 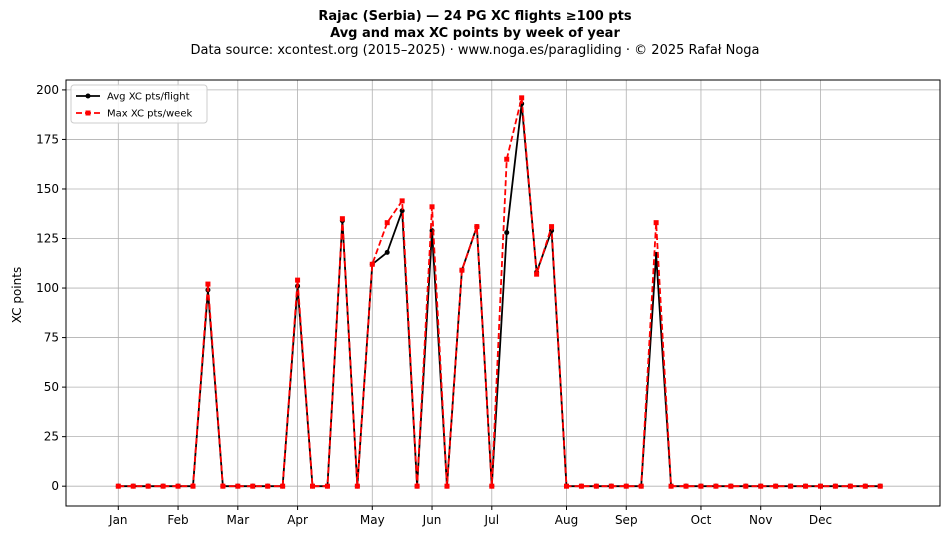 I want to click on y-tick-label: 25, so click(x=51, y=437).